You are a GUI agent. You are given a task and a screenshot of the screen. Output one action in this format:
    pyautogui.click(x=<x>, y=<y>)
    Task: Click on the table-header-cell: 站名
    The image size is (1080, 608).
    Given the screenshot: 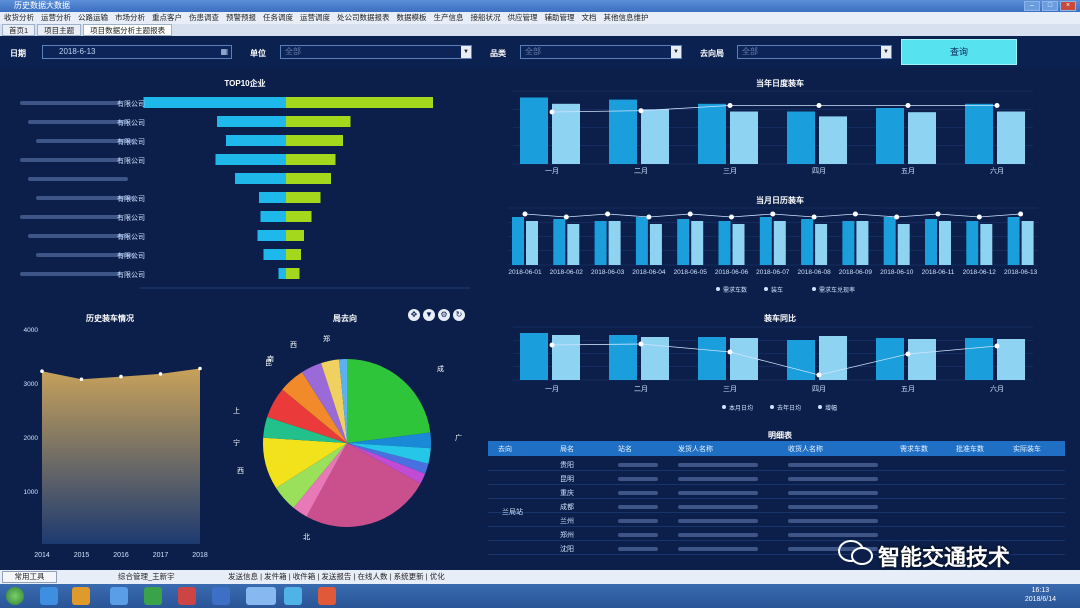 What is the action you would take?
    pyautogui.click(x=625, y=449)
    